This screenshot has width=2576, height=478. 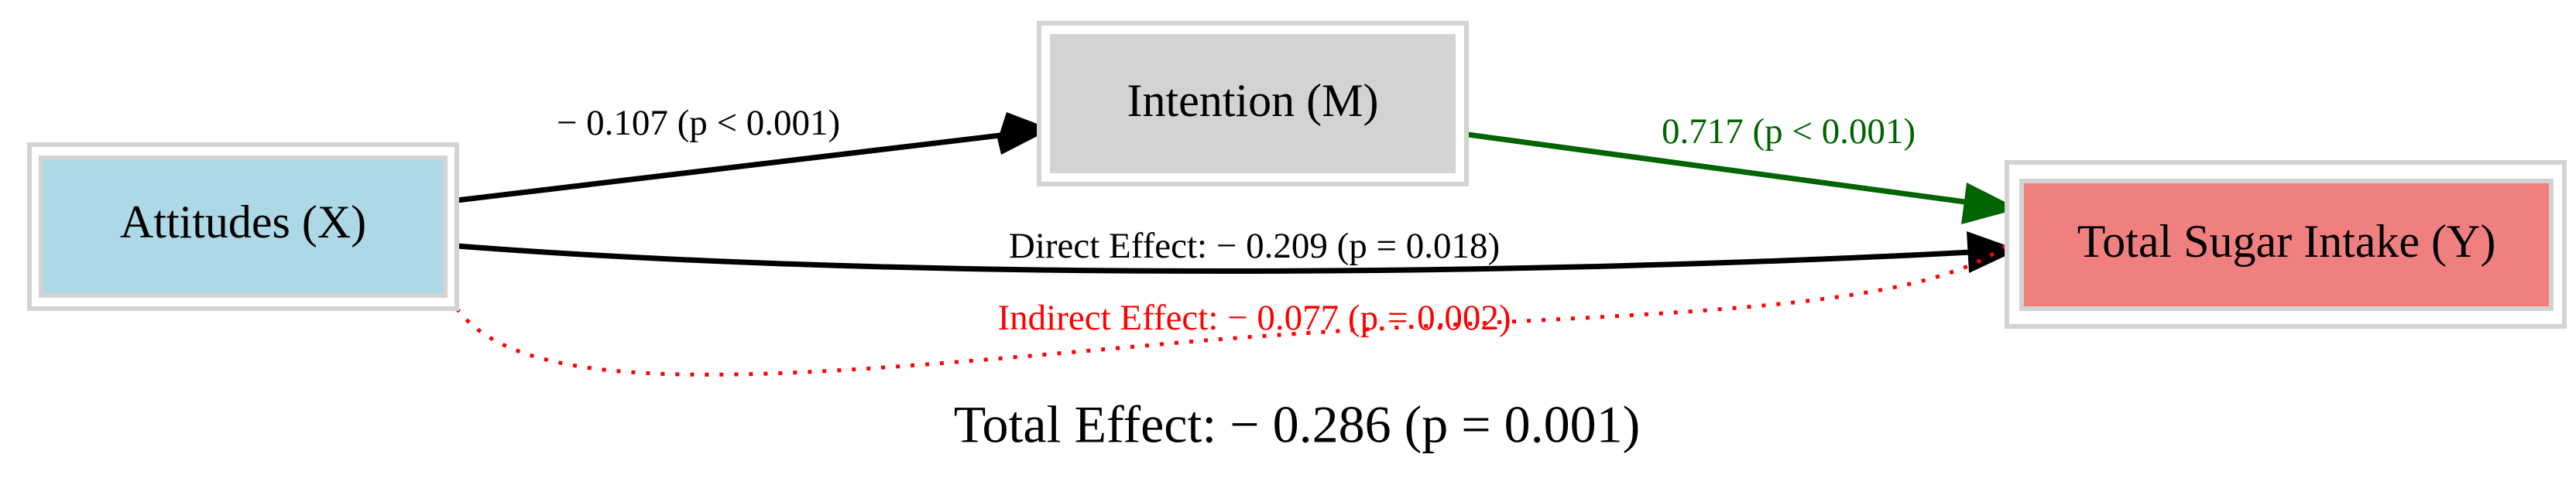 I want to click on node-m, so click(x=1253, y=103).